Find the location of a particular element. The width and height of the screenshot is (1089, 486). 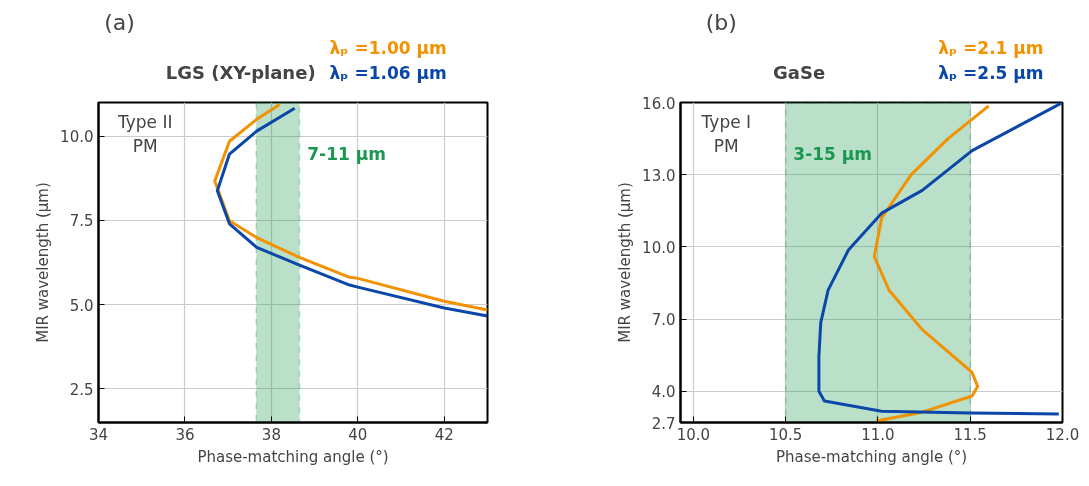

text: (a) is located at coordinates (119, 22).